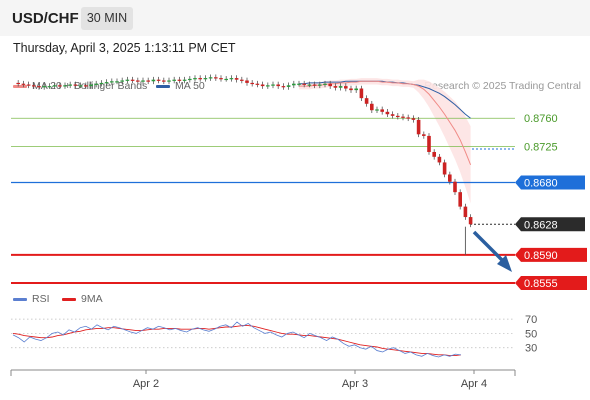 The image size is (590, 400). What do you see at coordinates (298, 182) in the screenshot?
I see `level-pivot: 0.8680` at bounding box center [298, 182].